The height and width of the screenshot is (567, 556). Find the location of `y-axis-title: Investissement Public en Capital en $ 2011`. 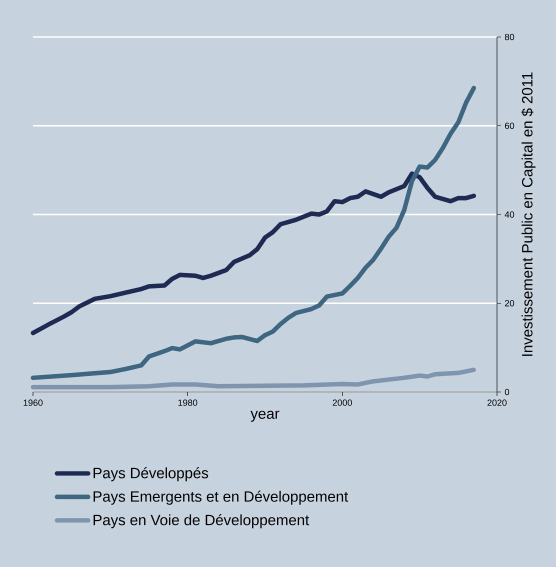

y-axis-title: Investissement Public en Capital en $ 2011 is located at coordinates (528, 214).